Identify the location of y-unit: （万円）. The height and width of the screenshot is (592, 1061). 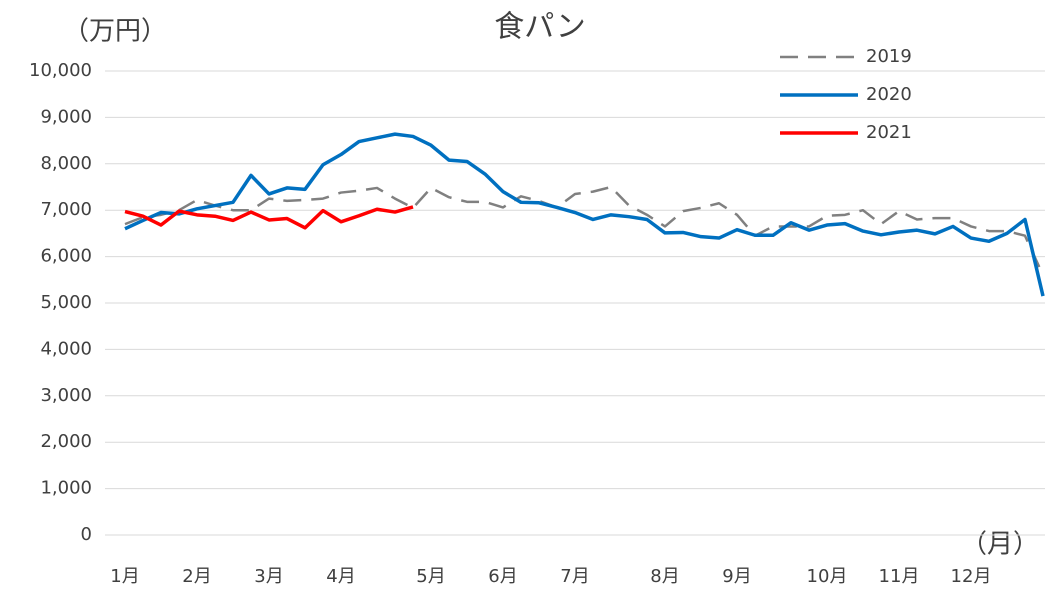
(115, 32).